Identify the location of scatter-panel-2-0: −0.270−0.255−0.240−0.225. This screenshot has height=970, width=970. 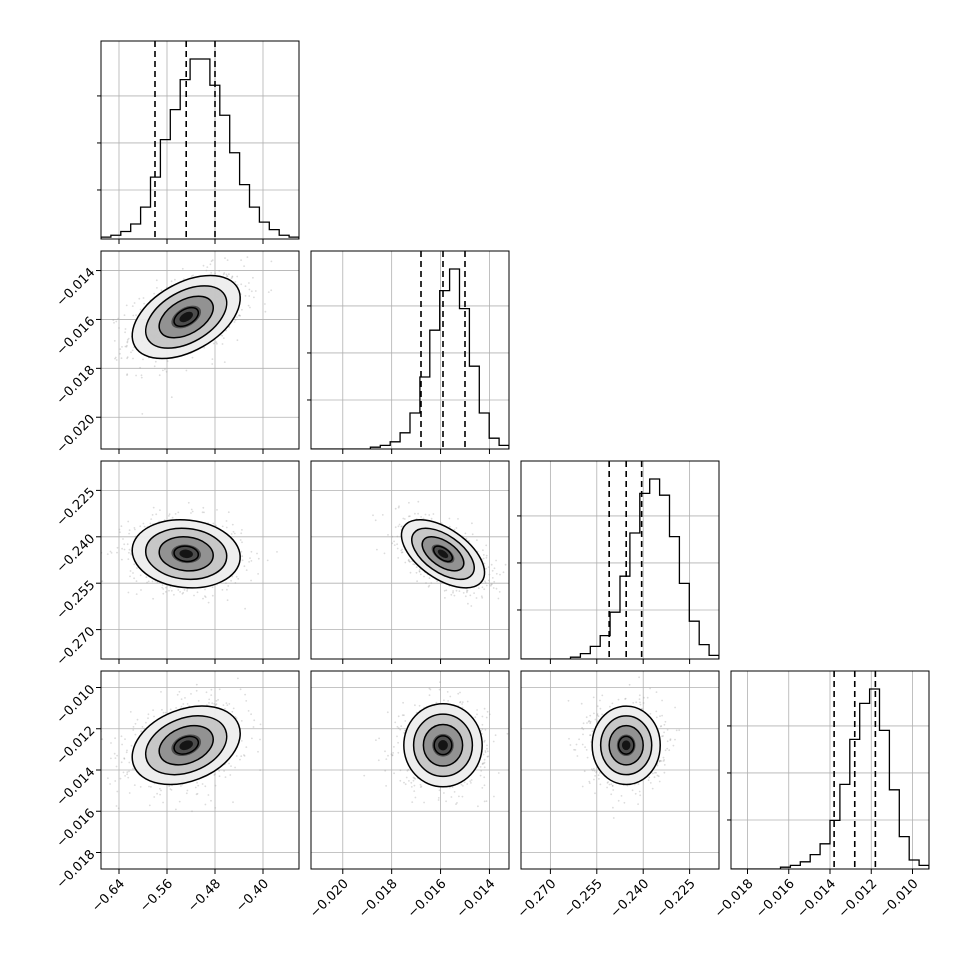
(177, 564).